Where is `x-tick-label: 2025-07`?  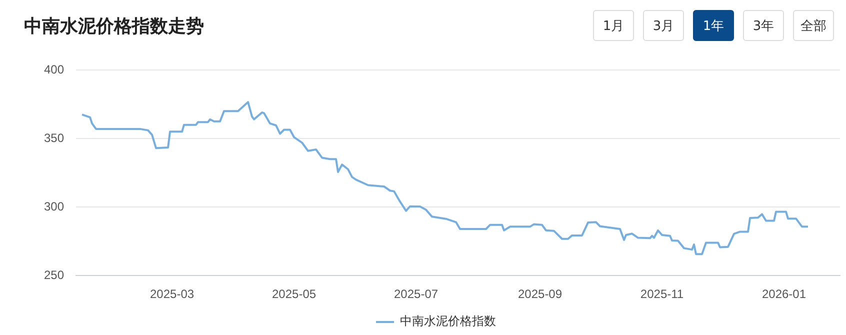
x-tick-label: 2025-07 is located at coordinates (416, 294).